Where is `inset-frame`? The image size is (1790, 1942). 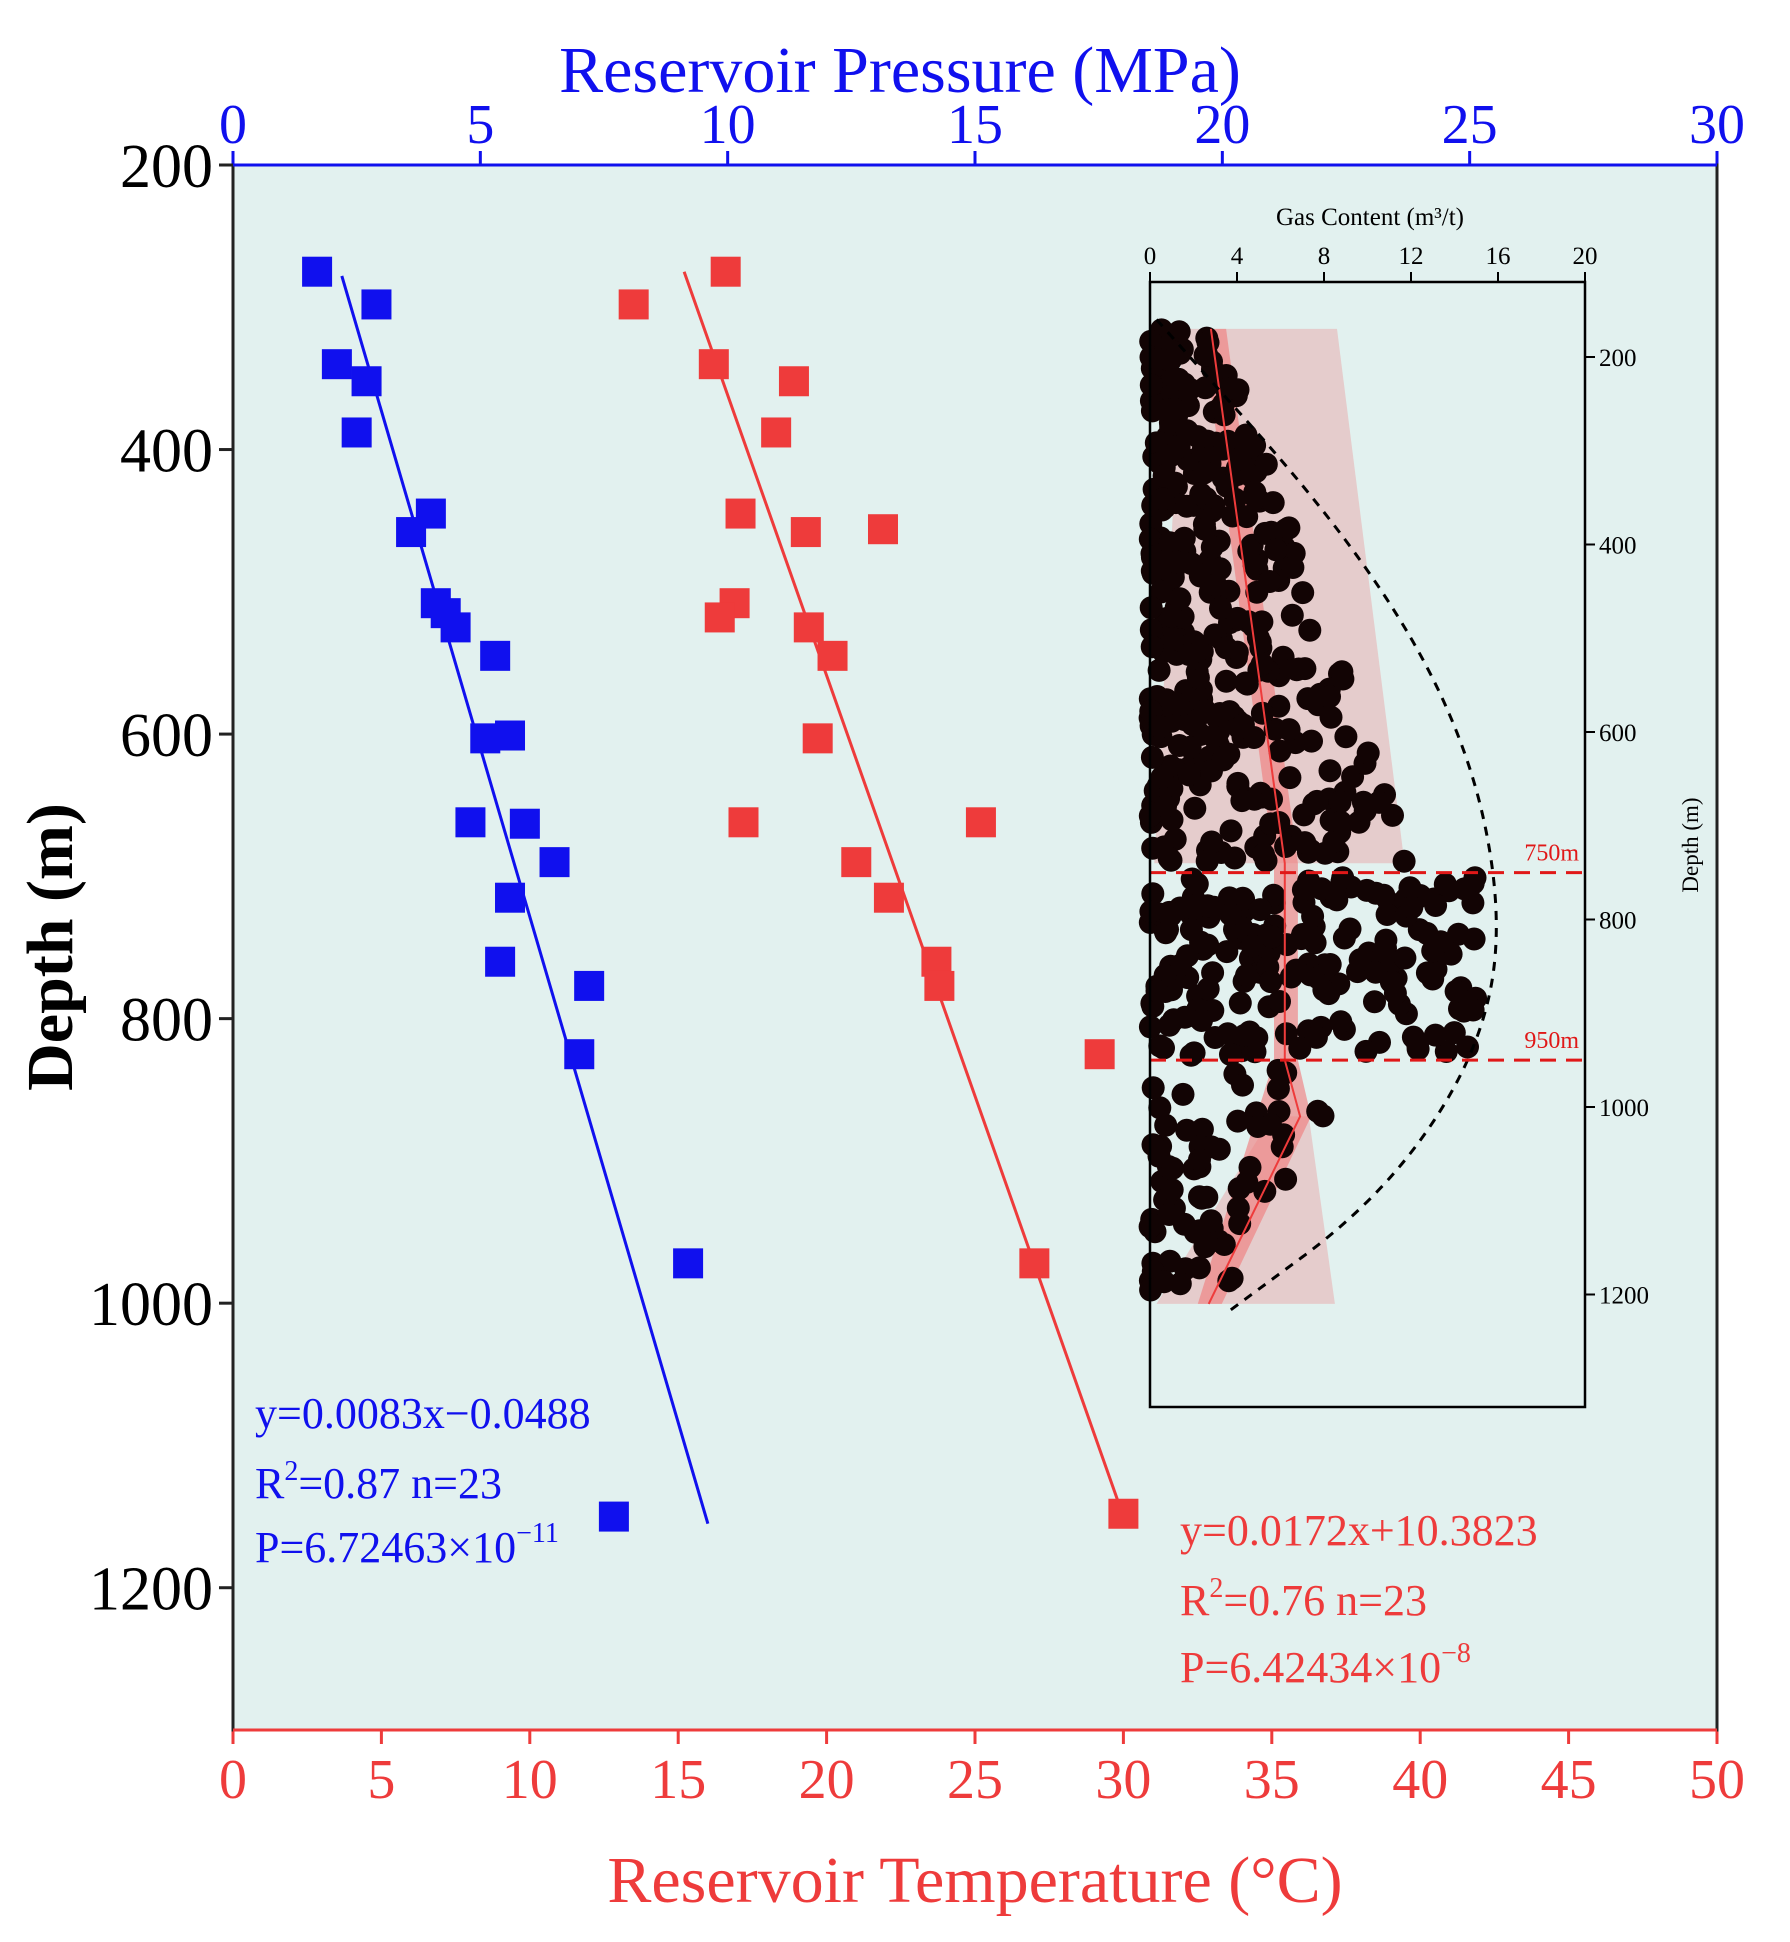 inset-frame is located at coordinates (1367, 844).